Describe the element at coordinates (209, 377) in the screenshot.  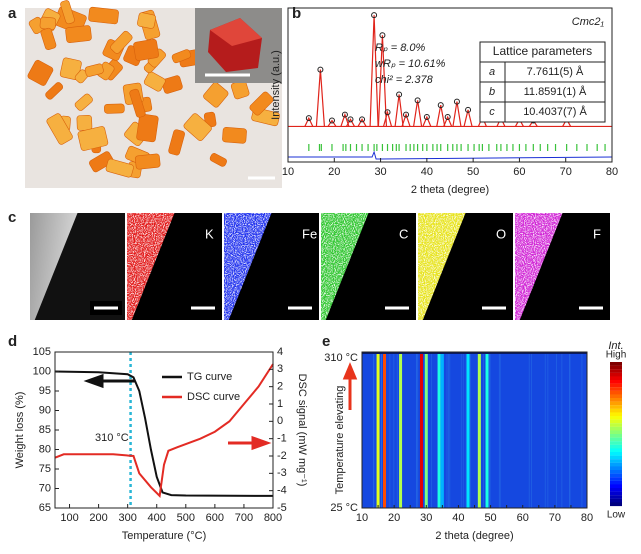
I see `legend-label: TG curve` at that location.